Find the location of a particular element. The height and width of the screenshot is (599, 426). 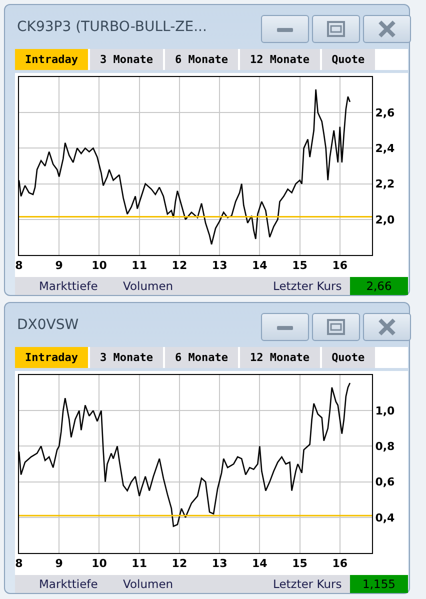

y-tick-label: 2,4 is located at coordinates (385, 149).